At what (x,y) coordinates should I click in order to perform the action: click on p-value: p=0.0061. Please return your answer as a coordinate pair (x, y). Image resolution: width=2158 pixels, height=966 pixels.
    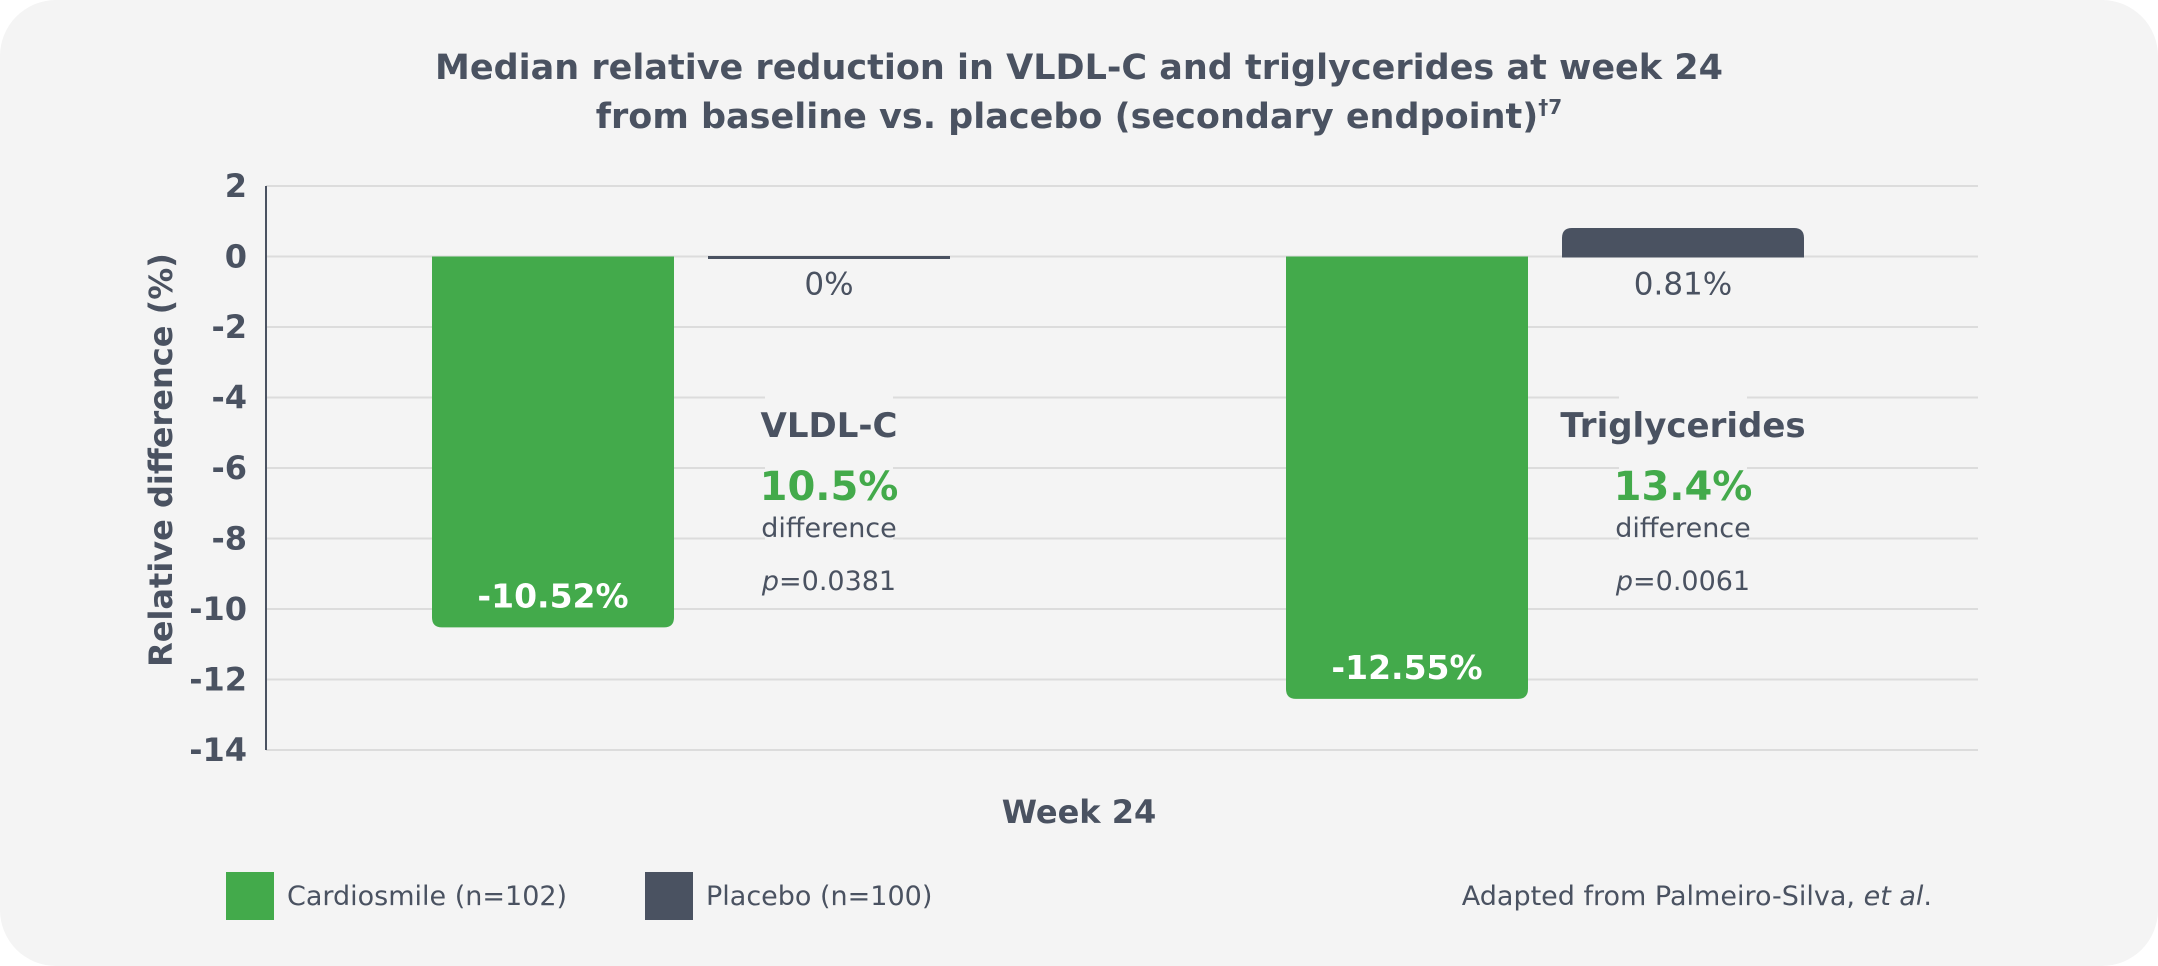
    Looking at the image, I should click on (1682, 581).